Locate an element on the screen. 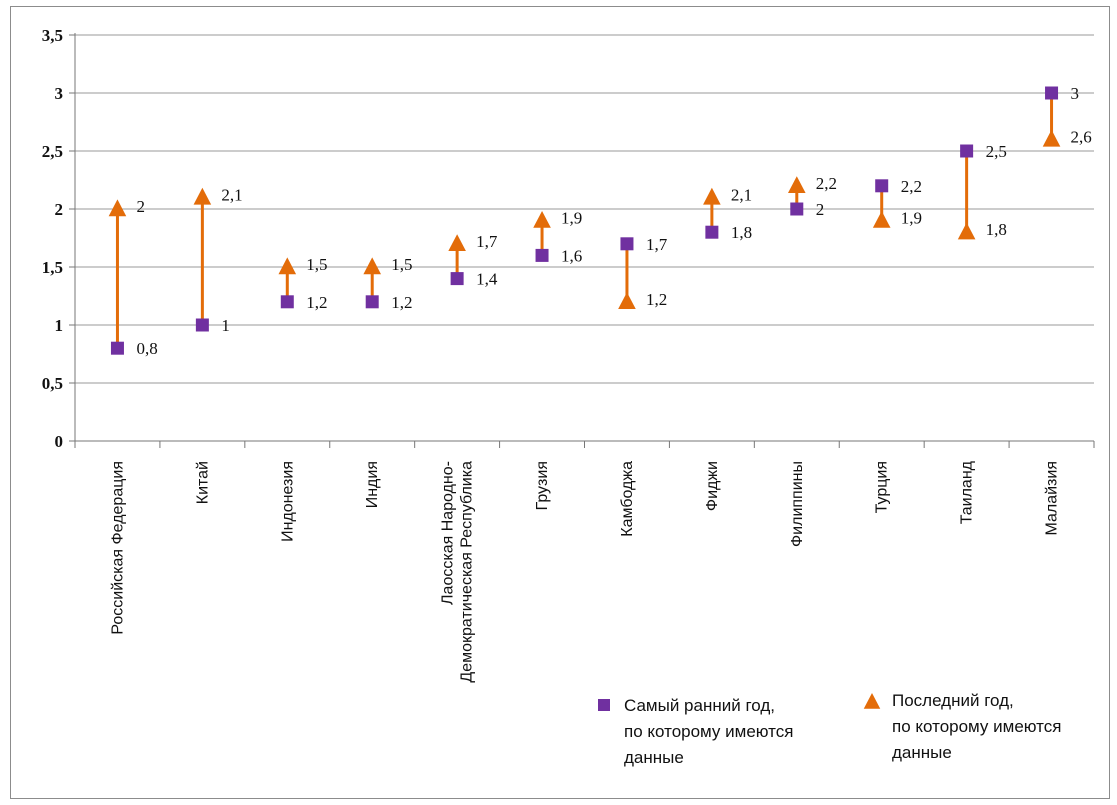 Image resolution: width=1117 pixels, height=805 pixels. earliest-year-value-label: 0,8 is located at coordinates (146, 348).